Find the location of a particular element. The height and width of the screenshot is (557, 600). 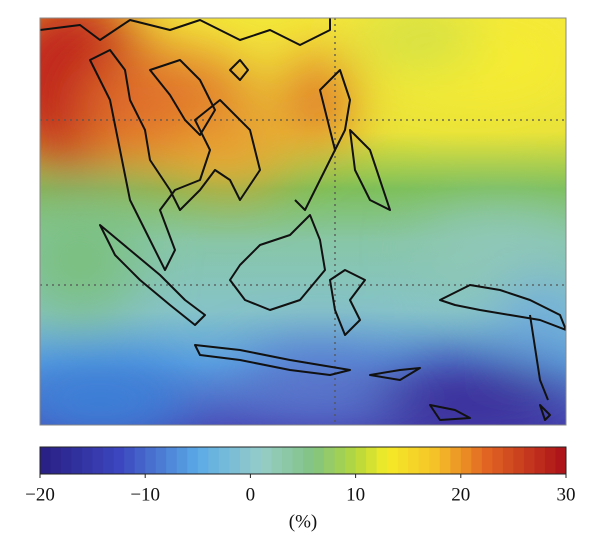

colorbar-tick-label: 10 is located at coordinates (355, 494).